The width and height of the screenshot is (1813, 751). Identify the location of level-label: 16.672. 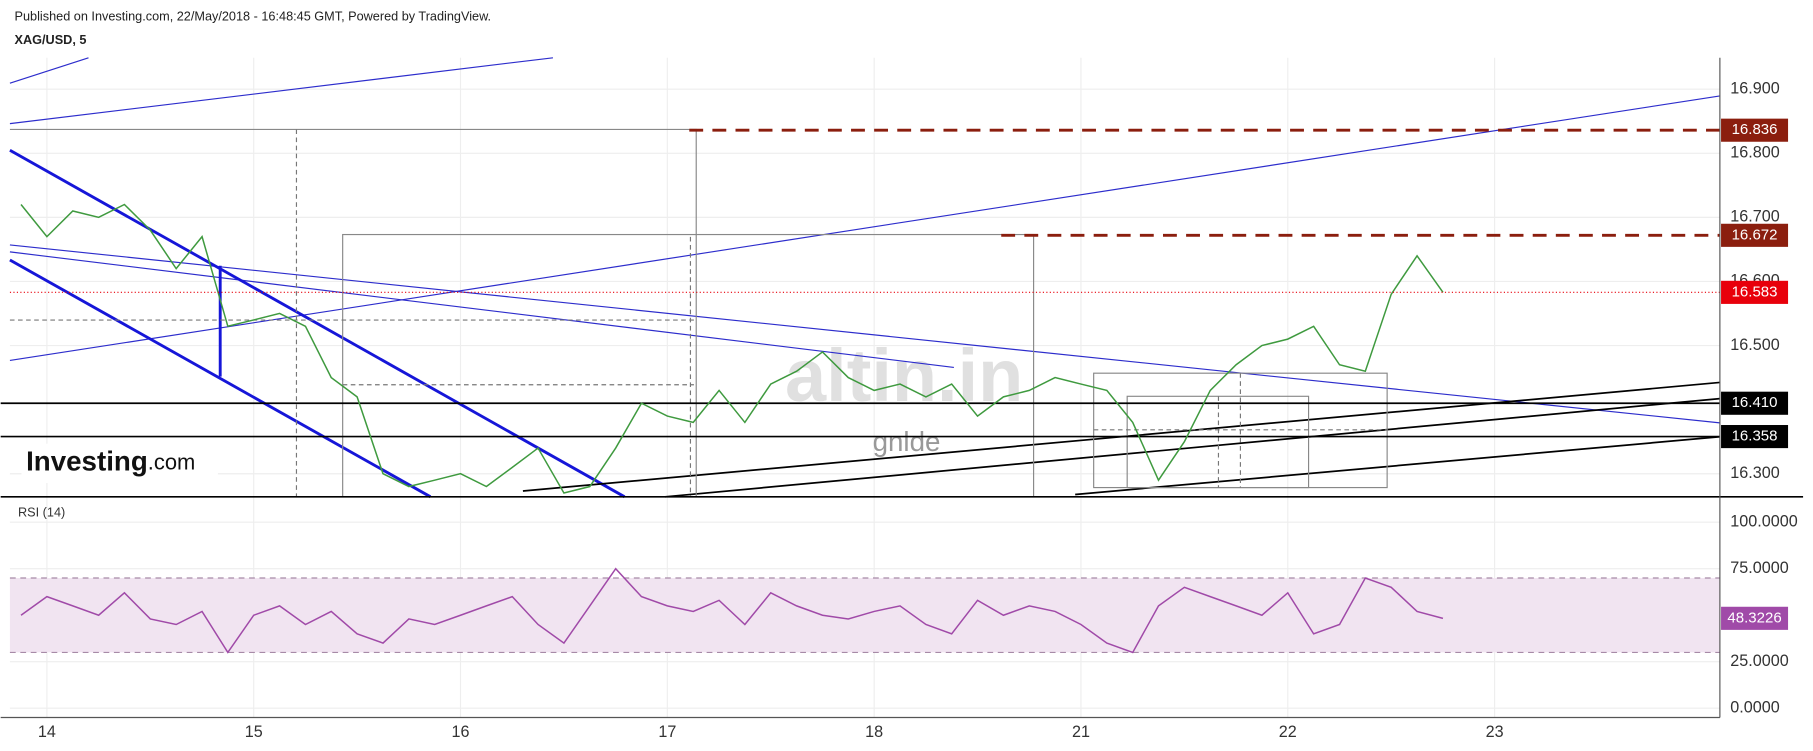
(1755, 234).